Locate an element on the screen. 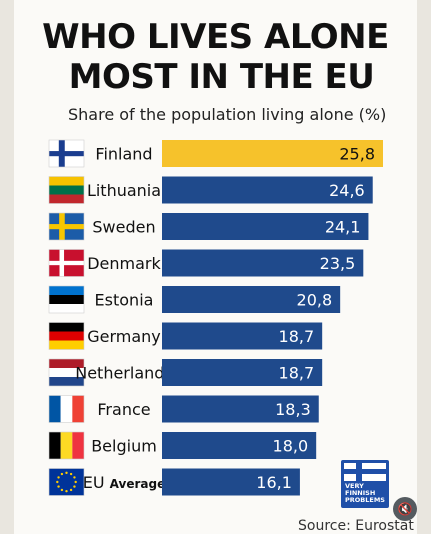 Image resolution: width=431 pixels, height=534 pixels. value-label-germany: 18,7 is located at coordinates (297, 336).